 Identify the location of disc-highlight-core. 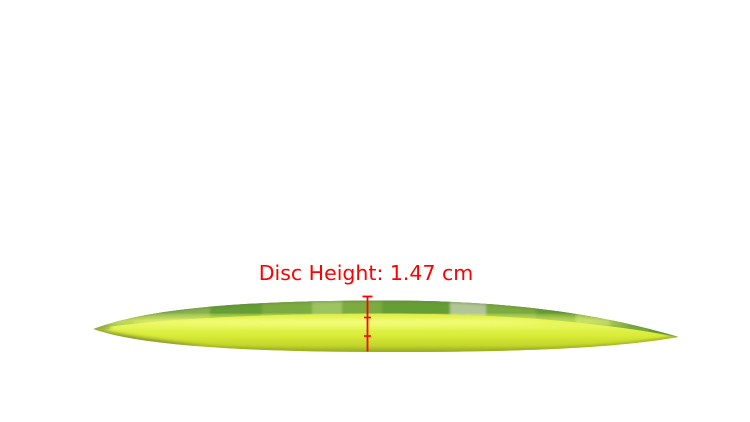
(338, 322).